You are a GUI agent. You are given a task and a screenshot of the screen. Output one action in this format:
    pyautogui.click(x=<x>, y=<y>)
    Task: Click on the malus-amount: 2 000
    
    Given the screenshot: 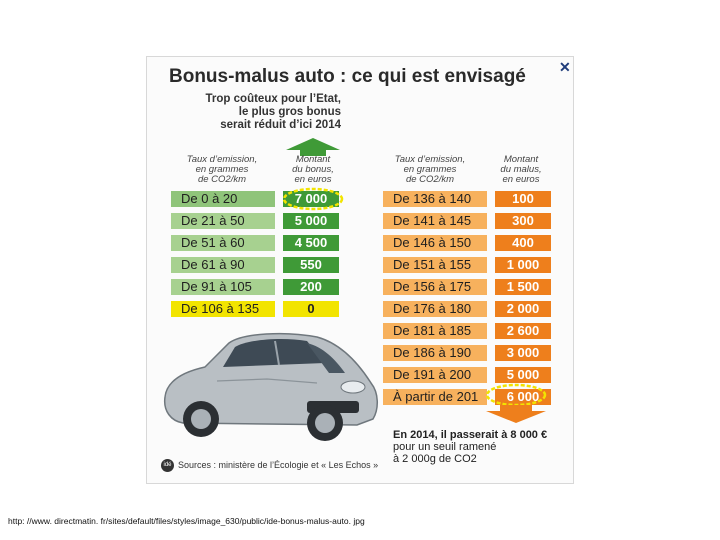 What is the action you would take?
    pyautogui.click(x=523, y=309)
    